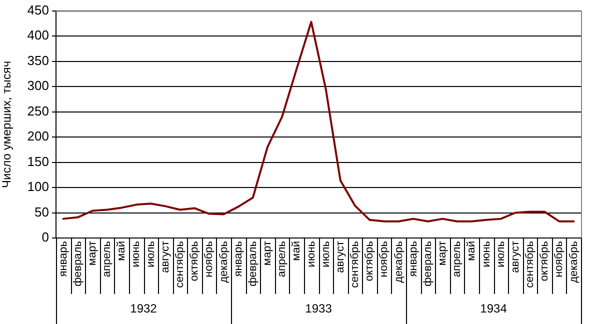 This screenshot has width=590, height=324. What do you see at coordinates (38, 86) in the screenshot?
I see `y-tick-label: 300` at bounding box center [38, 86].